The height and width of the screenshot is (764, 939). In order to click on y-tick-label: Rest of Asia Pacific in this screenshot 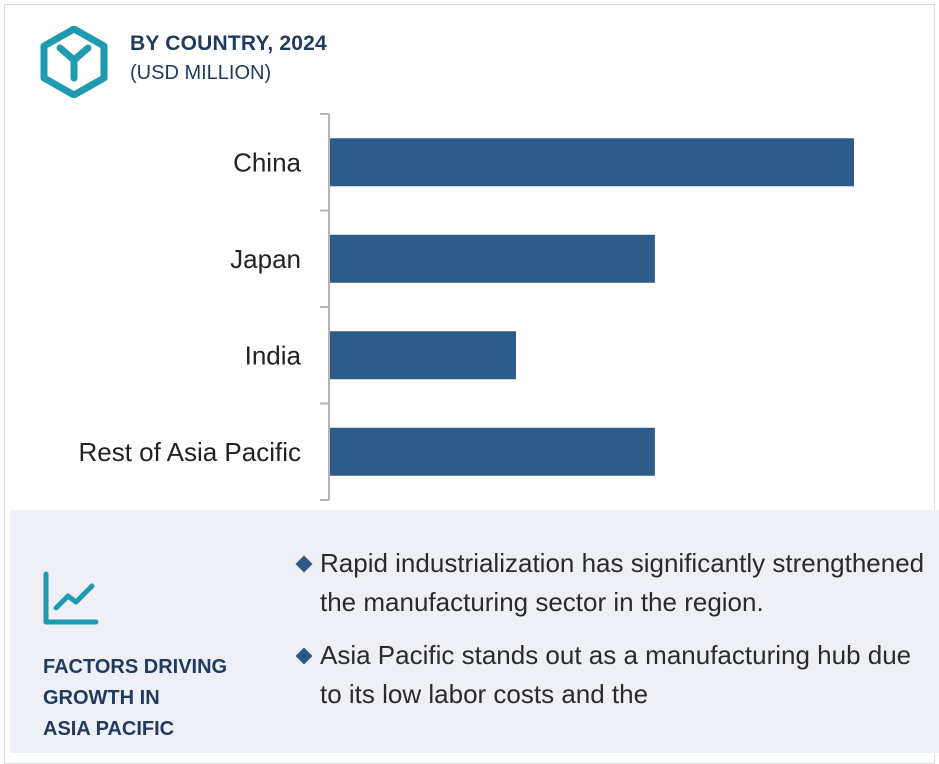, I will do `click(189, 452)`.